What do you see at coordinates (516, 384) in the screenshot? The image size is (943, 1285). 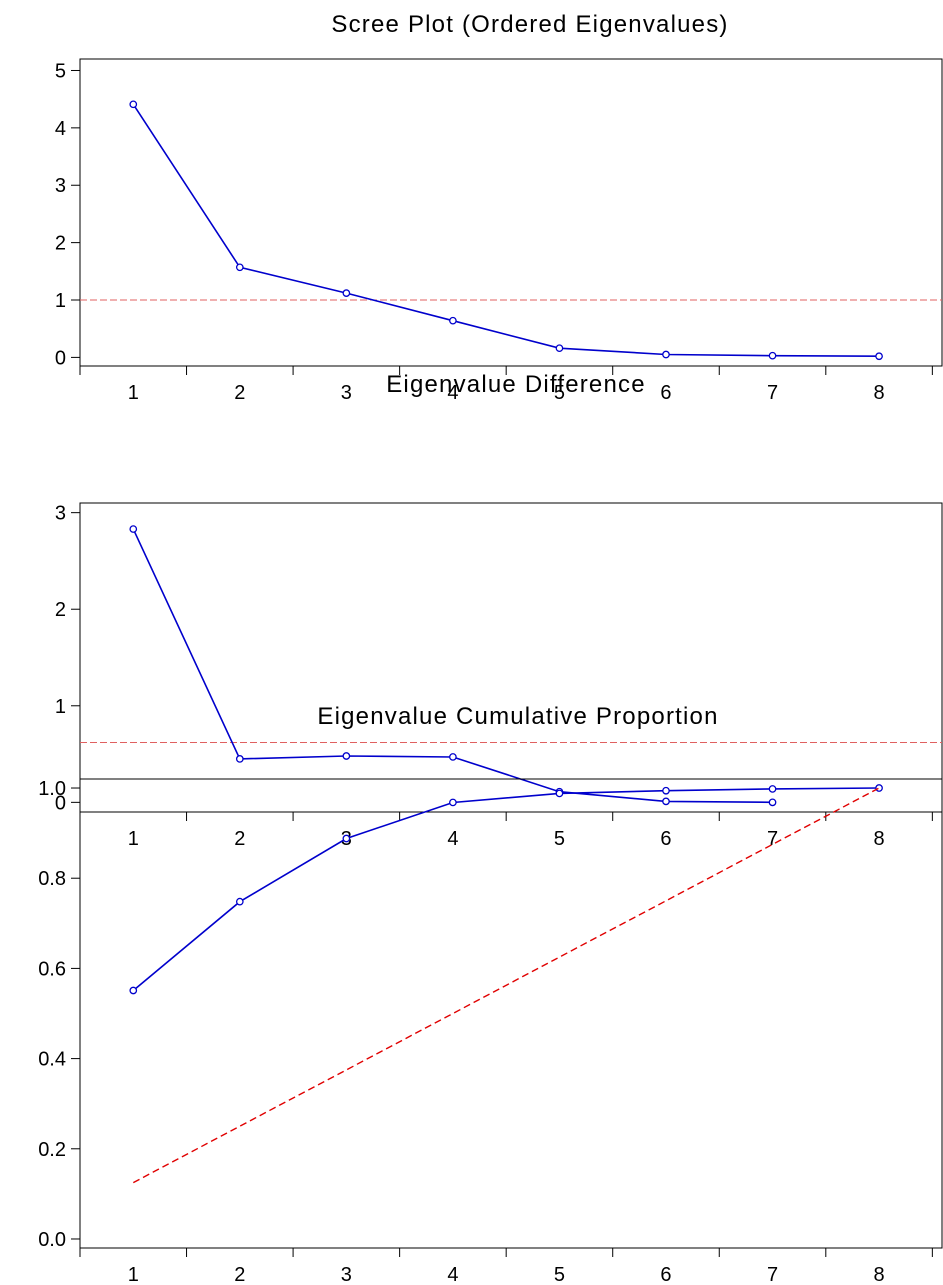 I see `chart-title: Eigenvalue Difference` at bounding box center [516, 384].